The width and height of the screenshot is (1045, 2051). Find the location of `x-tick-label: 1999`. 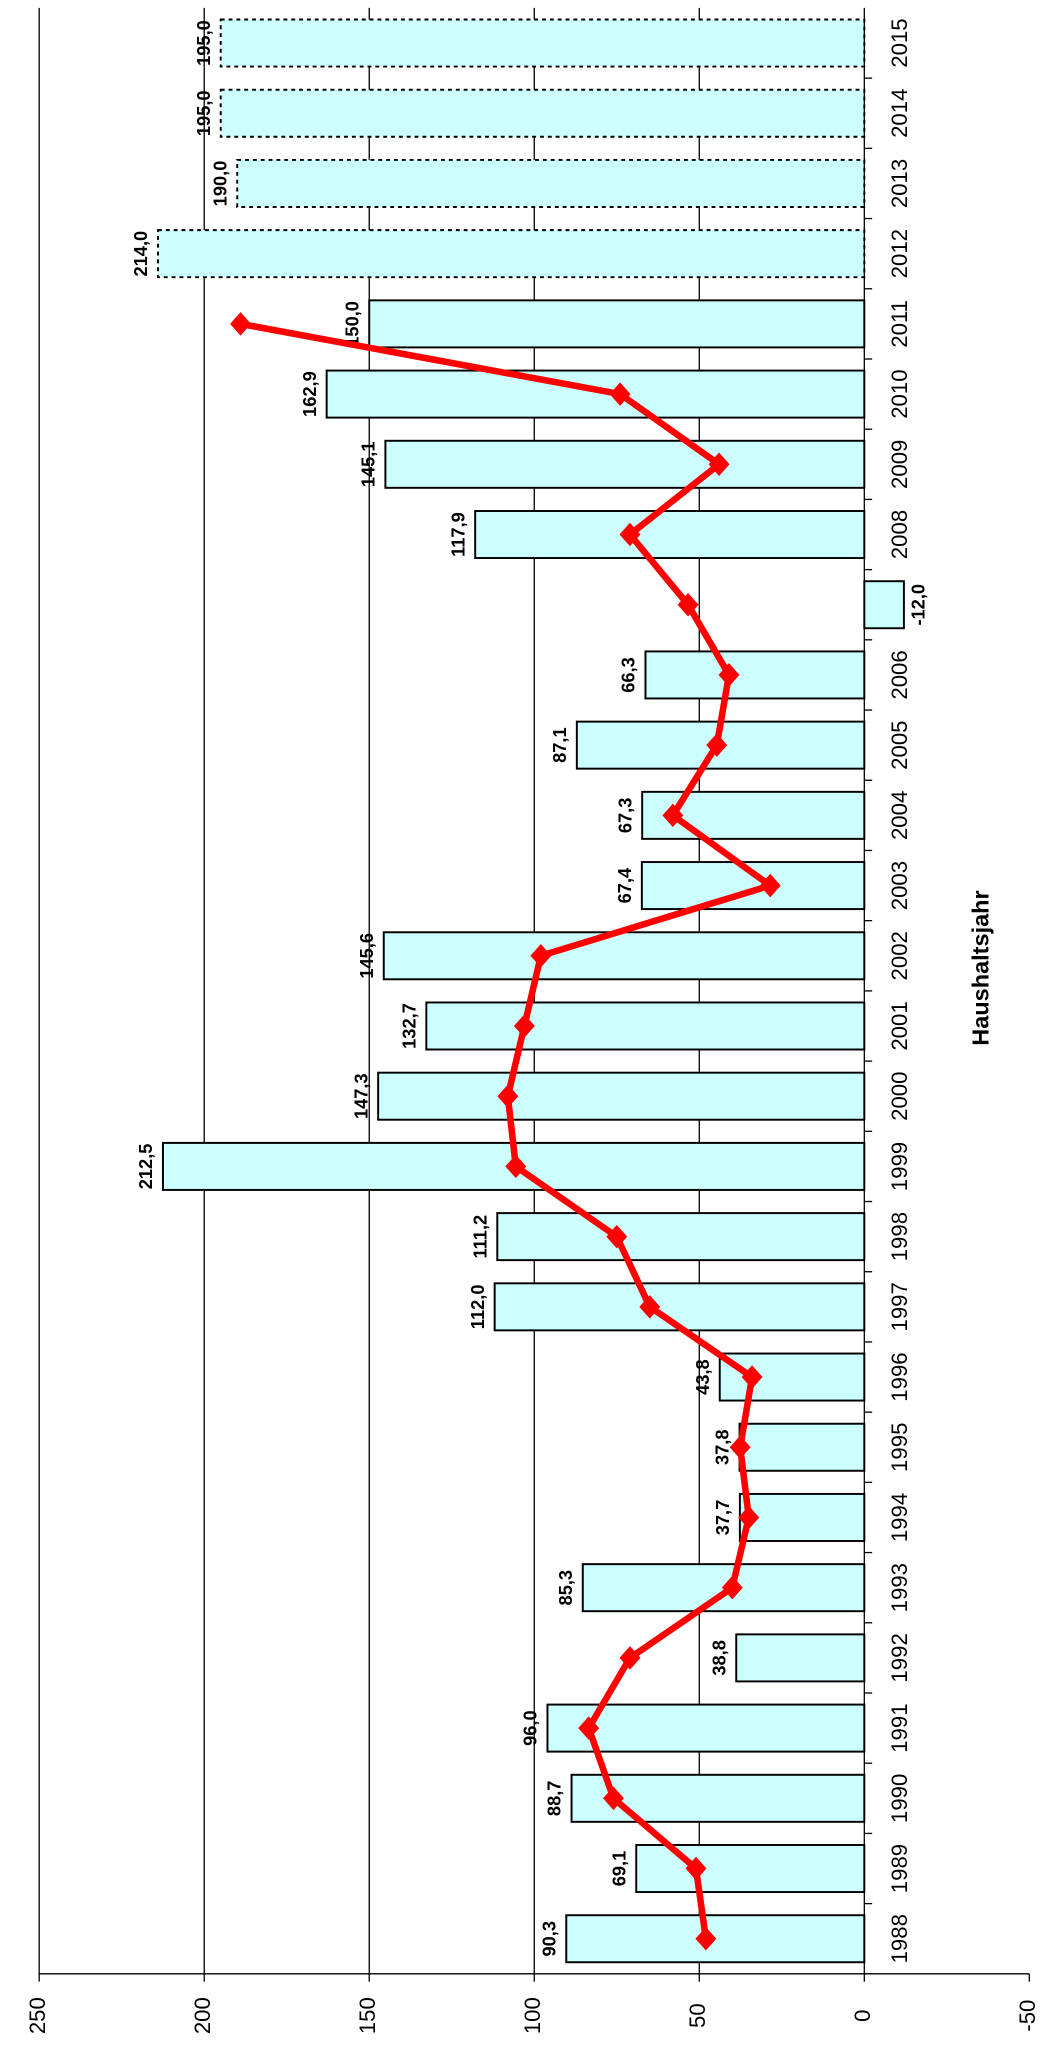

x-tick-label: 1999 is located at coordinates (899, 1166).